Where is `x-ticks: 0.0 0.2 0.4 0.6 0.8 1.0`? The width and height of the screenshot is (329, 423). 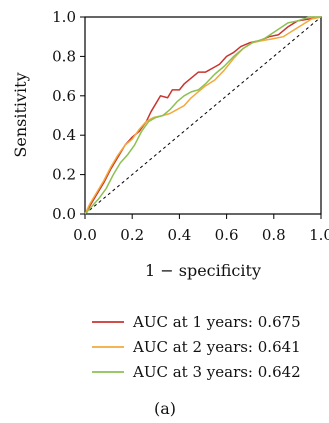
x-ticks: 0.0 0.2 0.4 0.6 0.8 1.0 is located at coordinates (201, 229).